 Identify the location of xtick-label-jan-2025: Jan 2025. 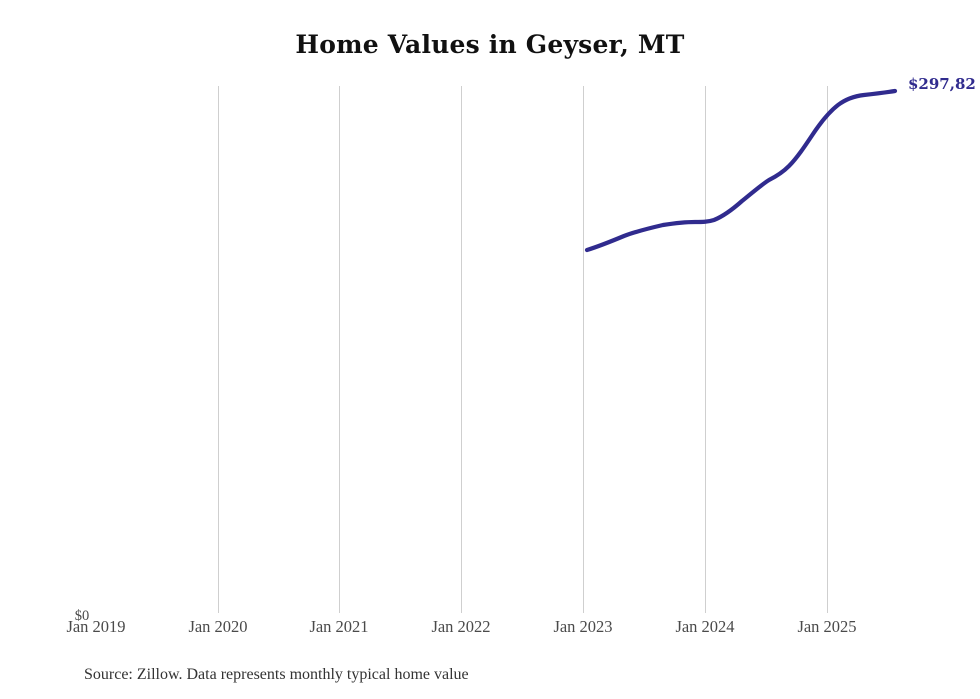
(827, 626).